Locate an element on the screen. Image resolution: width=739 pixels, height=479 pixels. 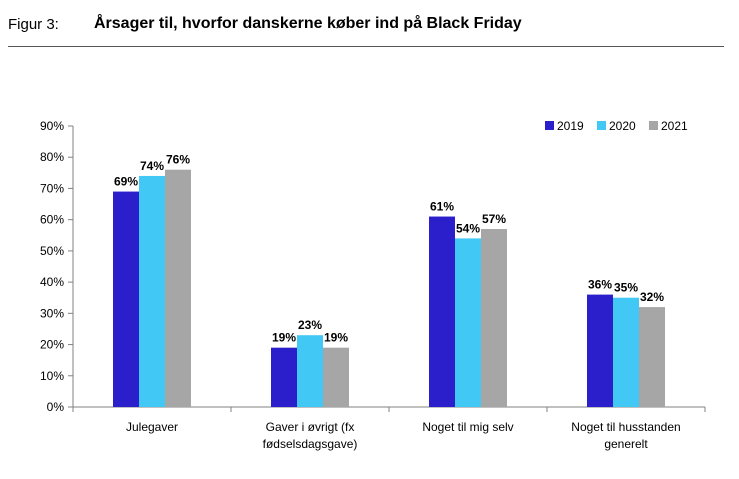
data-label: 74% is located at coordinates (152, 166).